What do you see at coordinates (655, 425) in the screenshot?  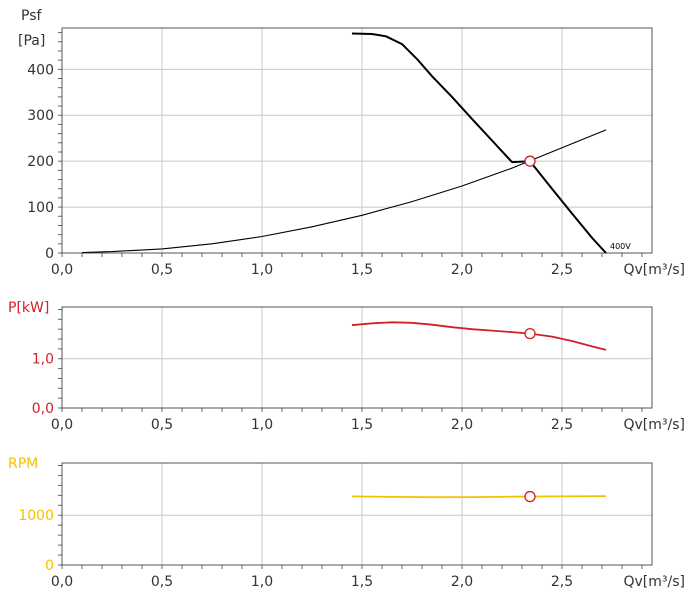 I see `panel-power-x-axis-title: Qv[m³/s]` at bounding box center [655, 425].